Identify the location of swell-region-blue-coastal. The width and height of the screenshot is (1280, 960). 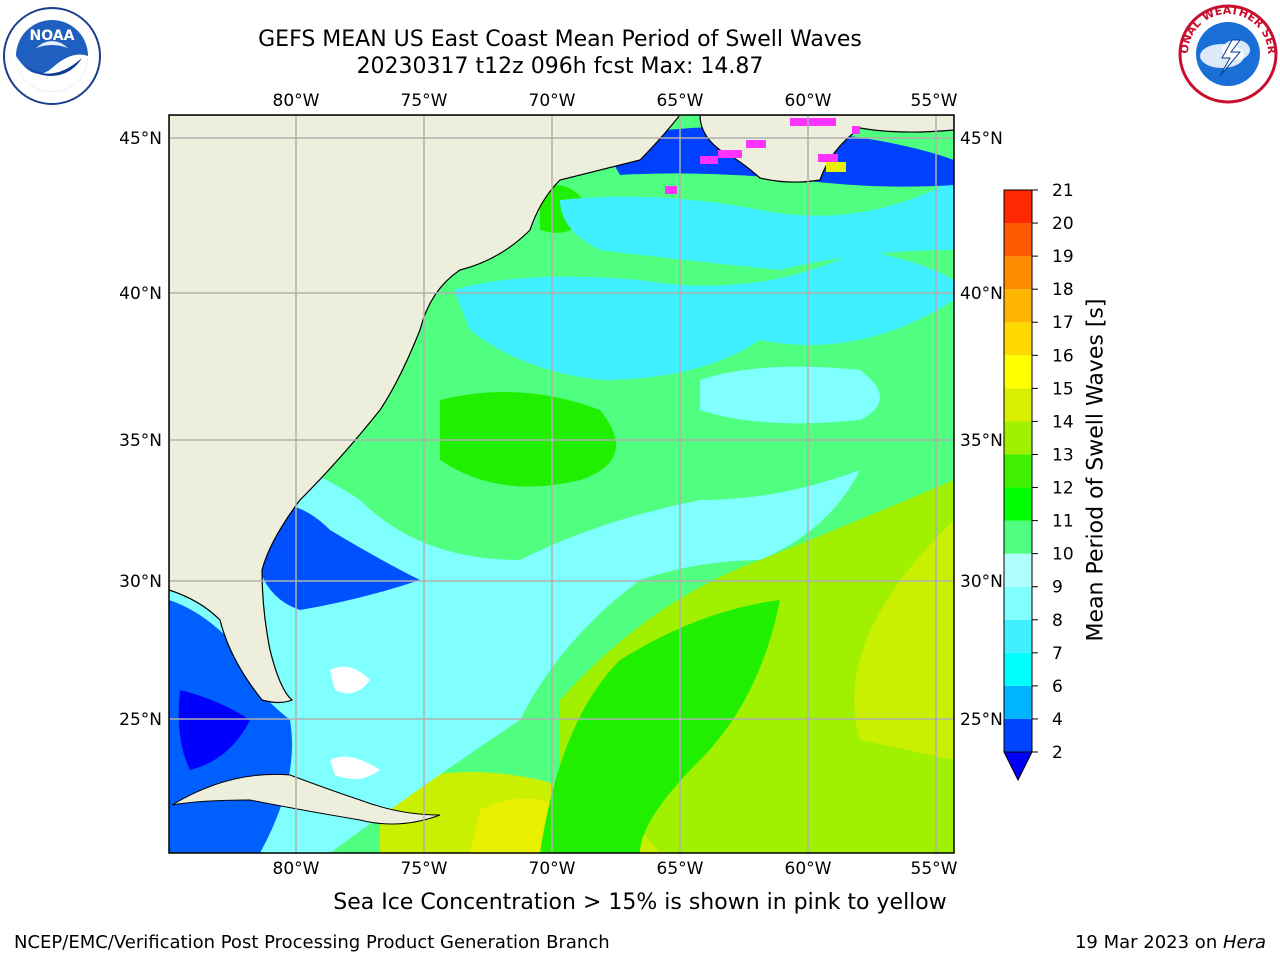
(340, 557).